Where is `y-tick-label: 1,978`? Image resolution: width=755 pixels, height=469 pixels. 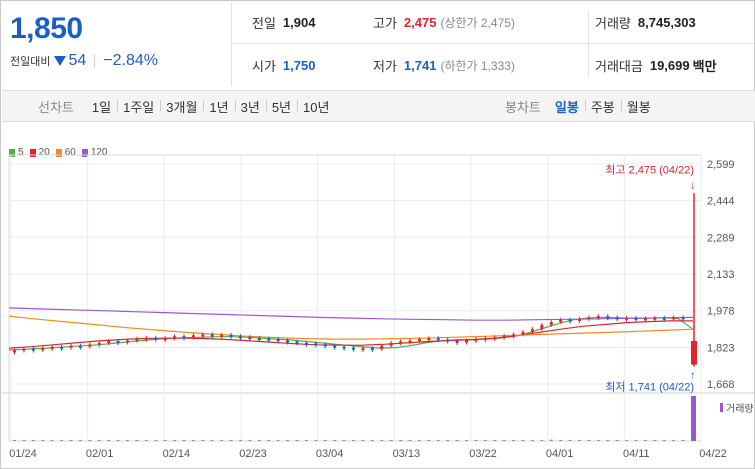
y-tick-label: 1,978 is located at coordinates (721, 312).